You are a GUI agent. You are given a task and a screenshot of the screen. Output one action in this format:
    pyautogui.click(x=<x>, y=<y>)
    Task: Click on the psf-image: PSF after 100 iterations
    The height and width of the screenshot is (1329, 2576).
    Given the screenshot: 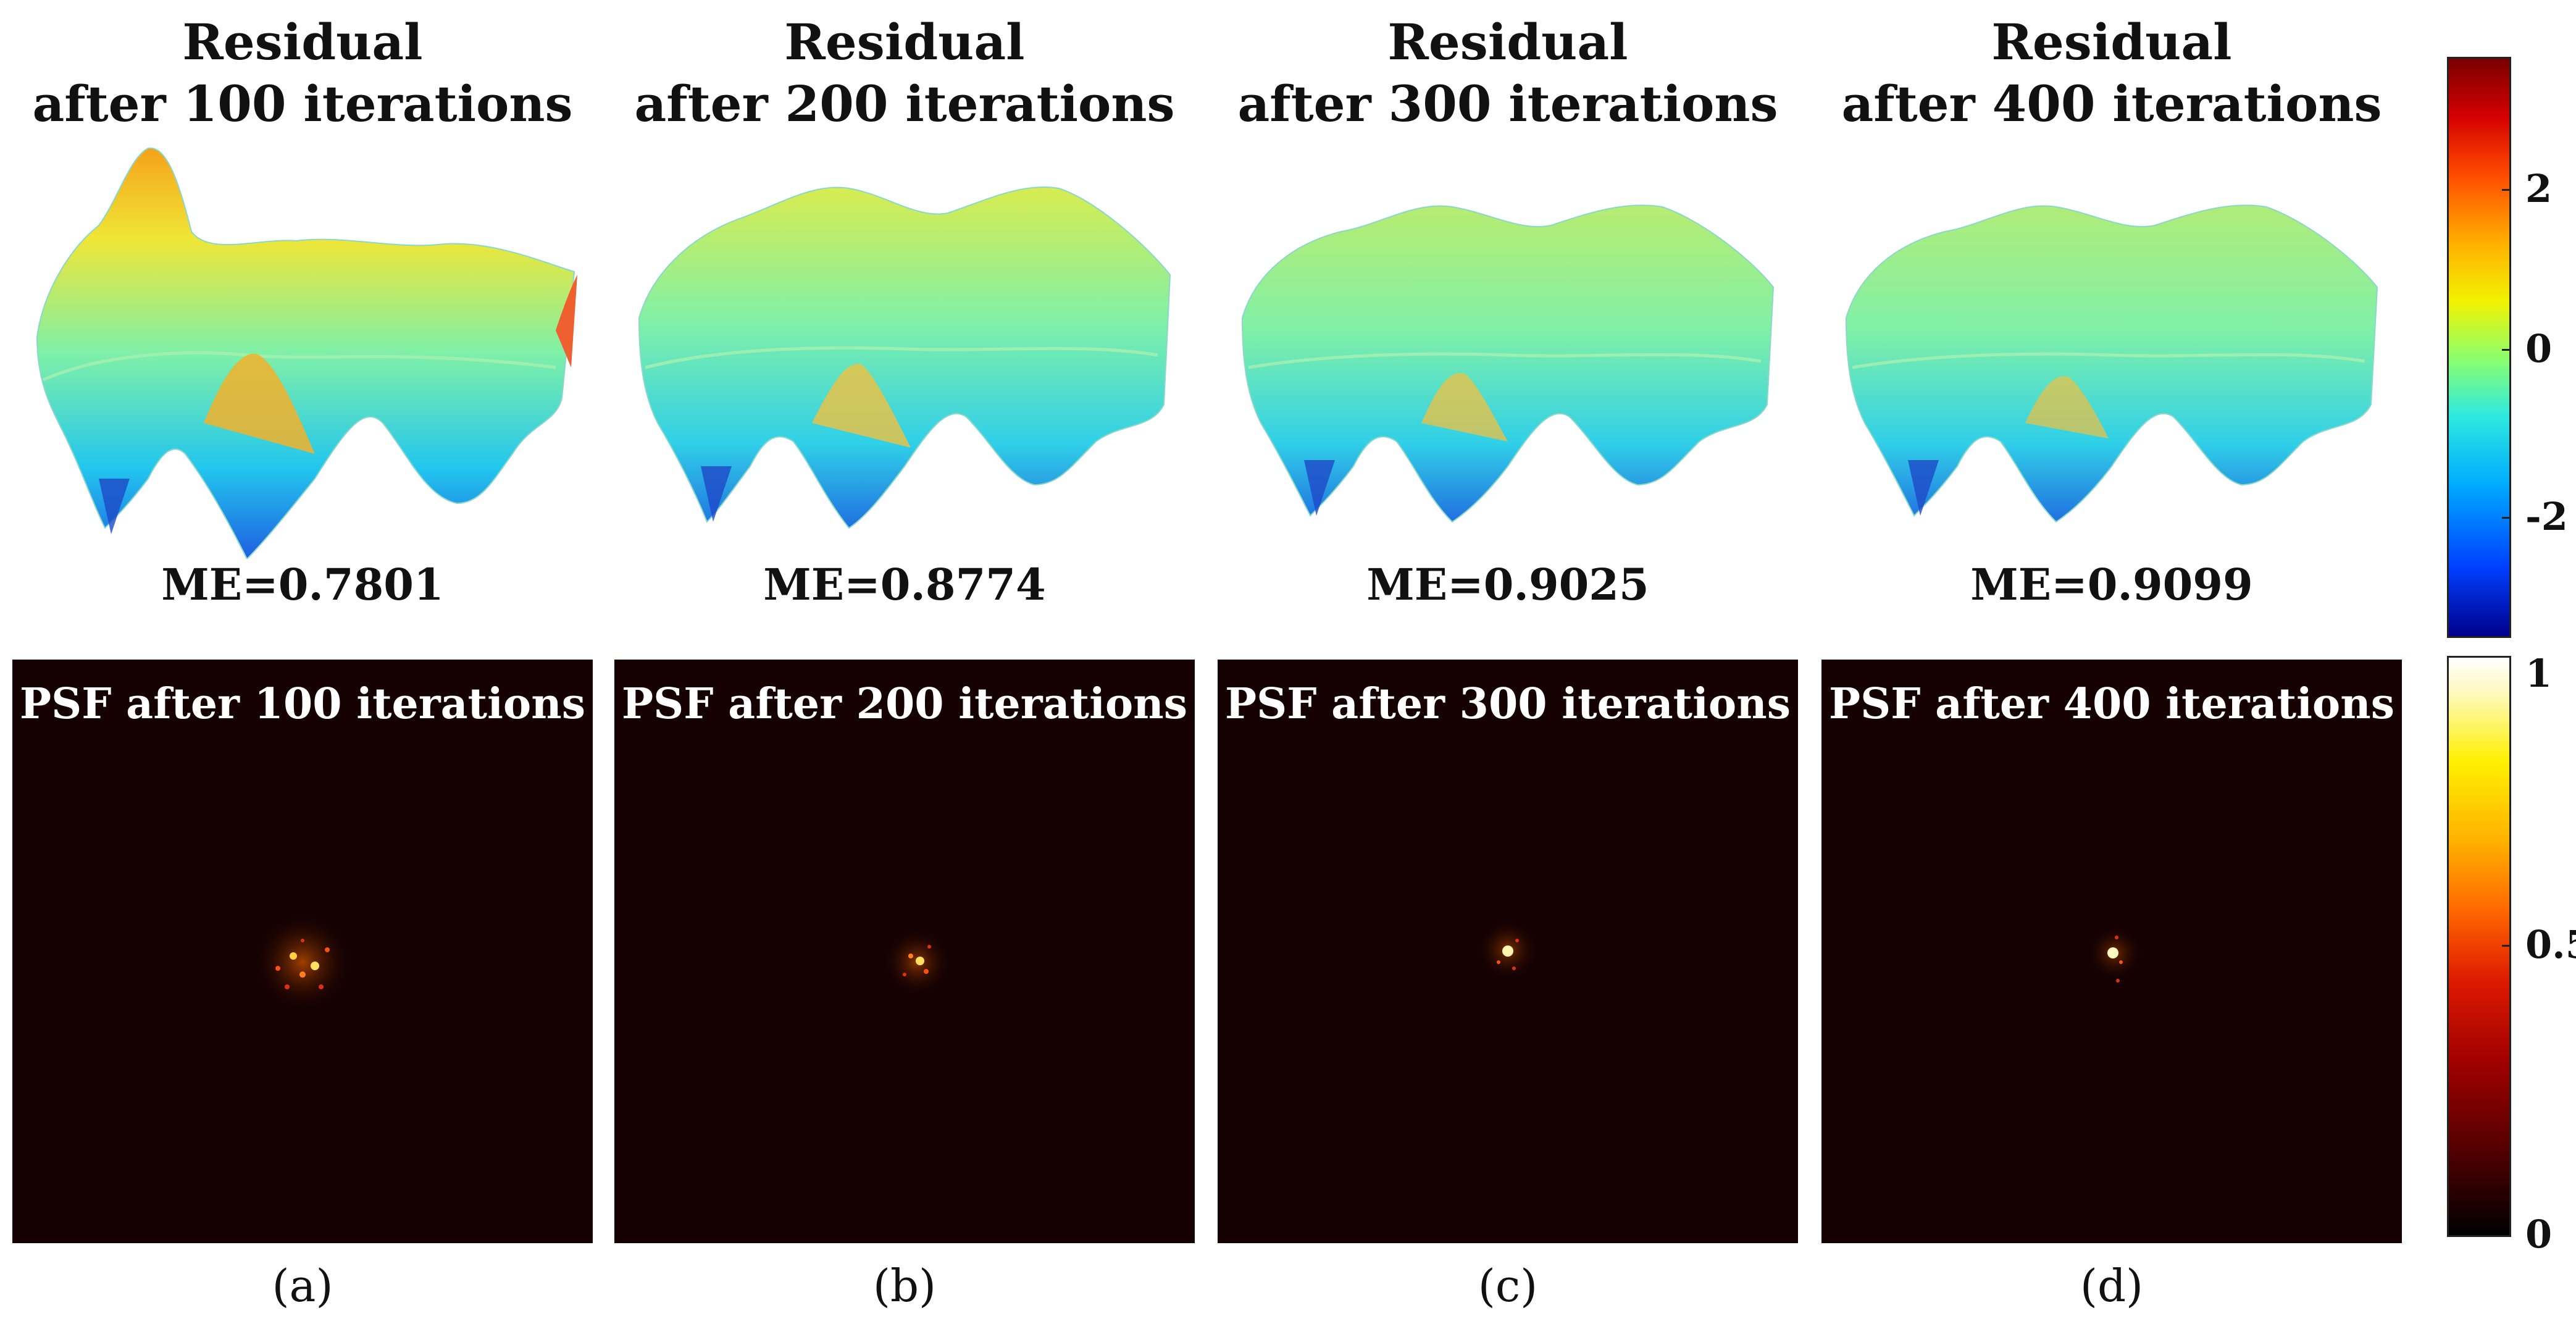 What is the action you would take?
    pyautogui.click(x=303, y=951)
    